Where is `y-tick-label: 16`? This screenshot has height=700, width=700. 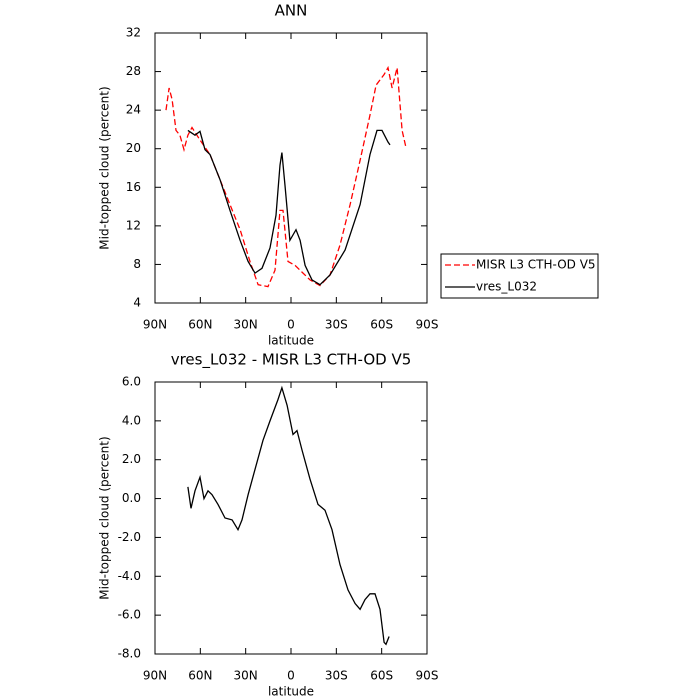 y-tick-label: 16 is located at coordinates (133, 187).